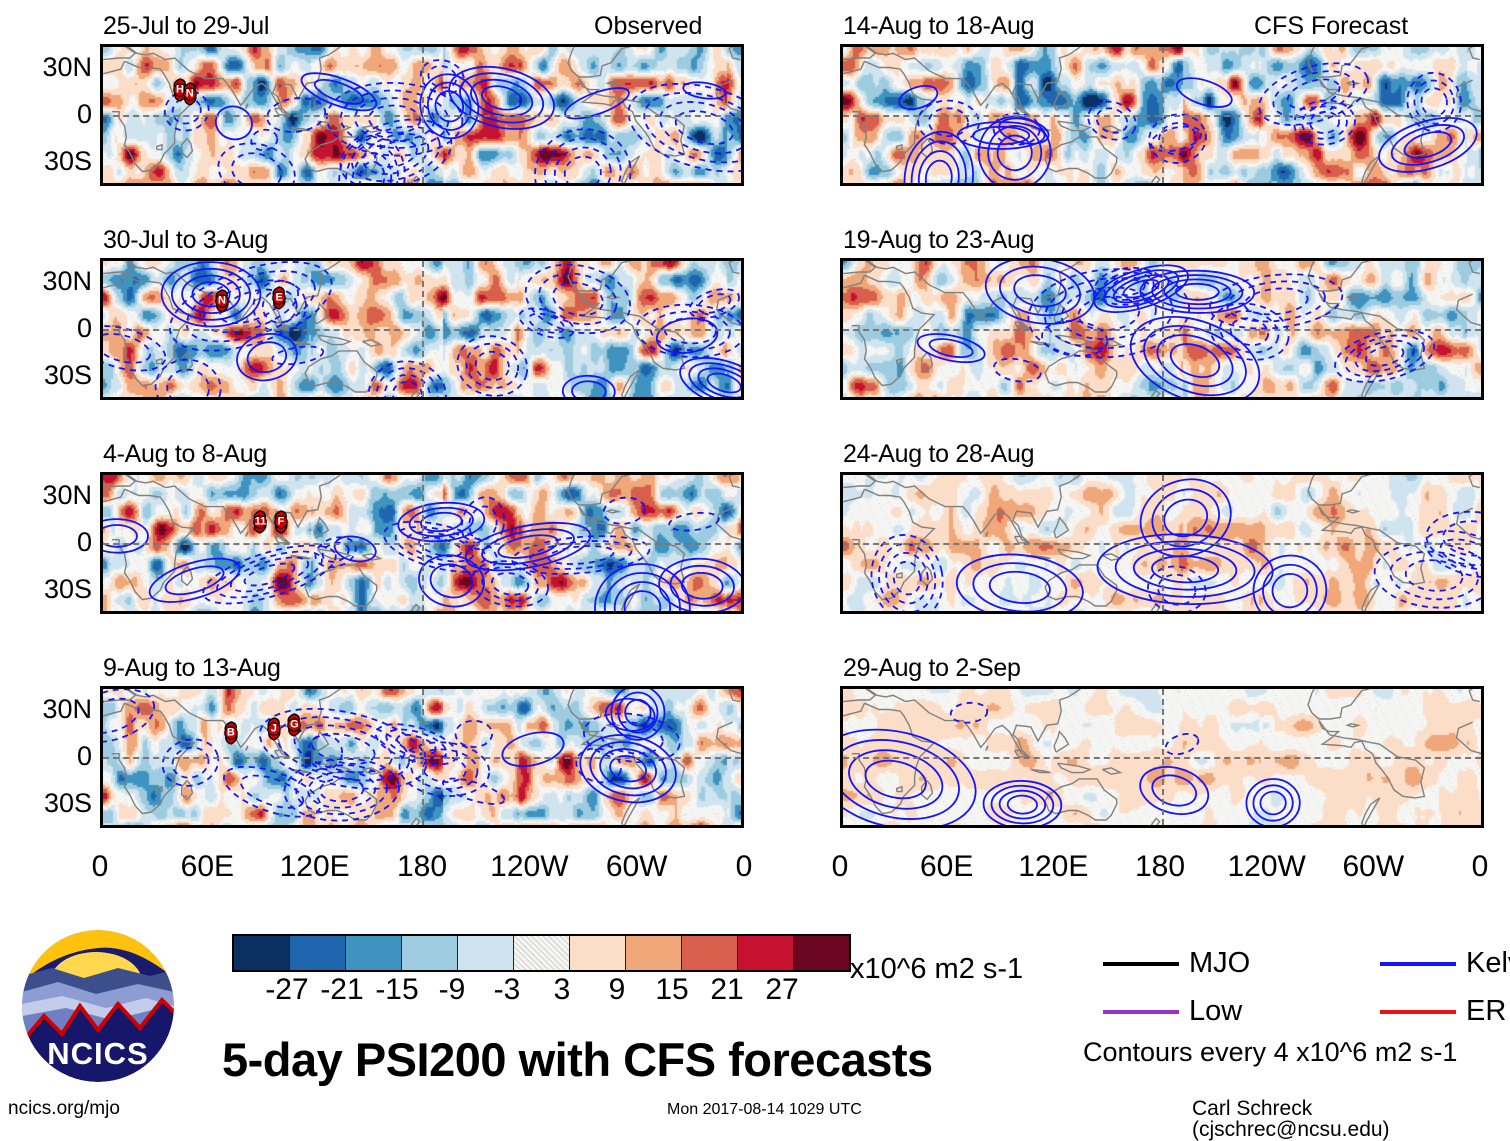  Describe the element at coordinates (727, 989) in the screenshot. I see `colorbar-tick-label: 21` at that location.